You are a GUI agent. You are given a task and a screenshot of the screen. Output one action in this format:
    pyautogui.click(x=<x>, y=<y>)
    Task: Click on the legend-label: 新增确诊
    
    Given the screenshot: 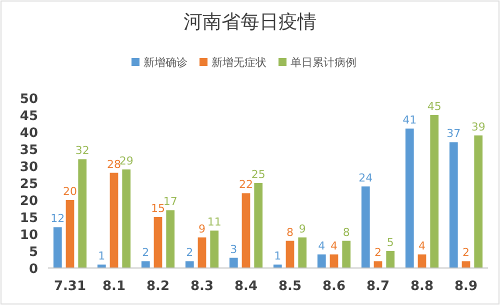 What is the action you would take?
    pyautogui.click(x=166, y=62)
    